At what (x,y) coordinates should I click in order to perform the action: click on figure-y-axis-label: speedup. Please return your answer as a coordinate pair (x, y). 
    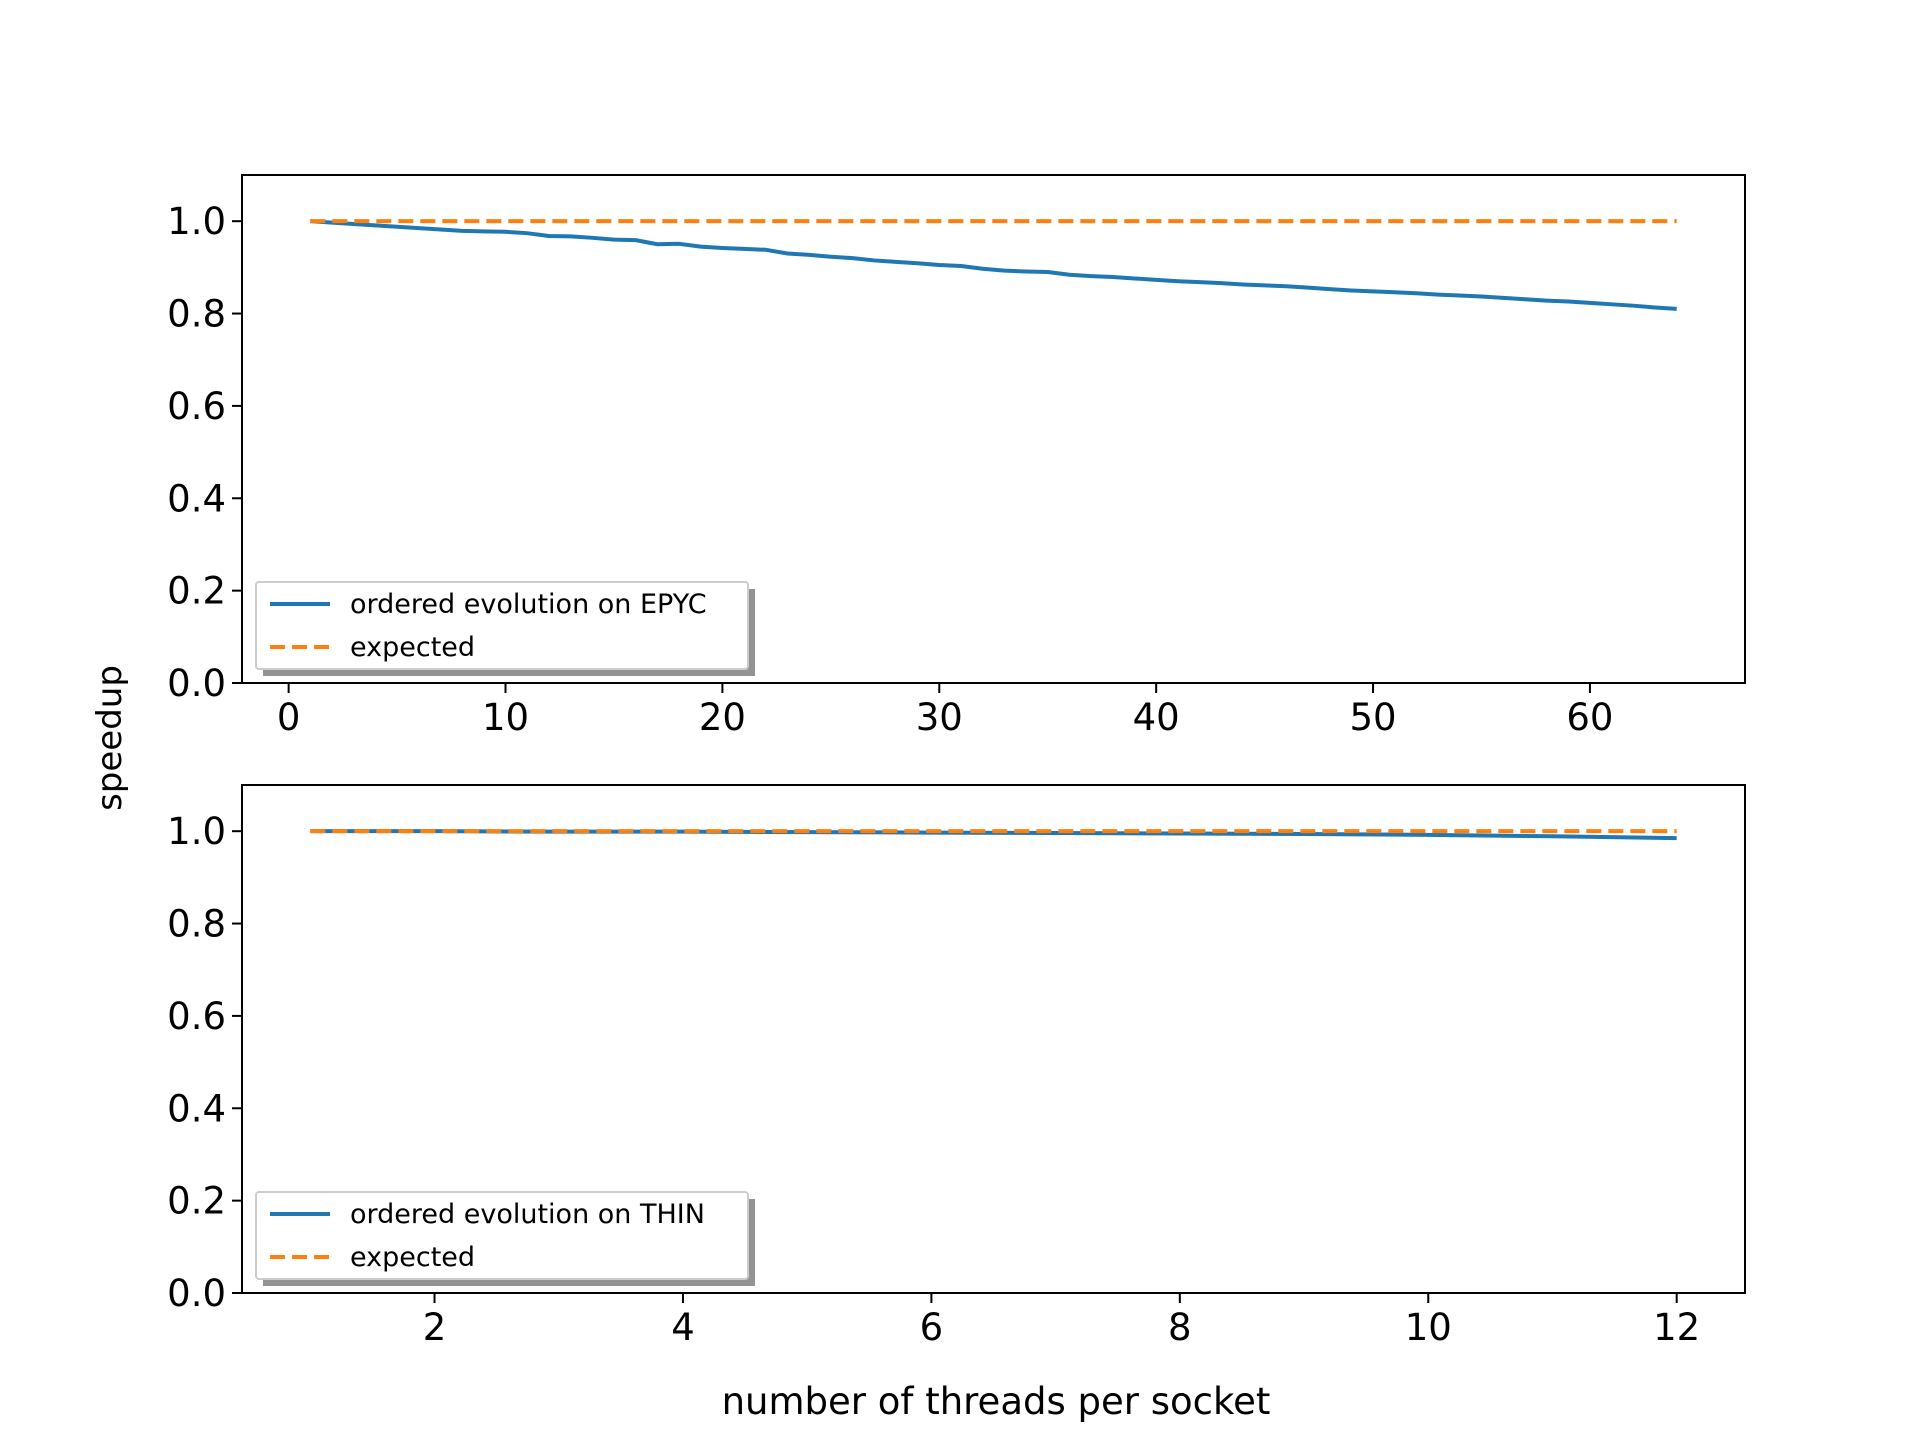
    Looking at the image, I should click on (110, 738).